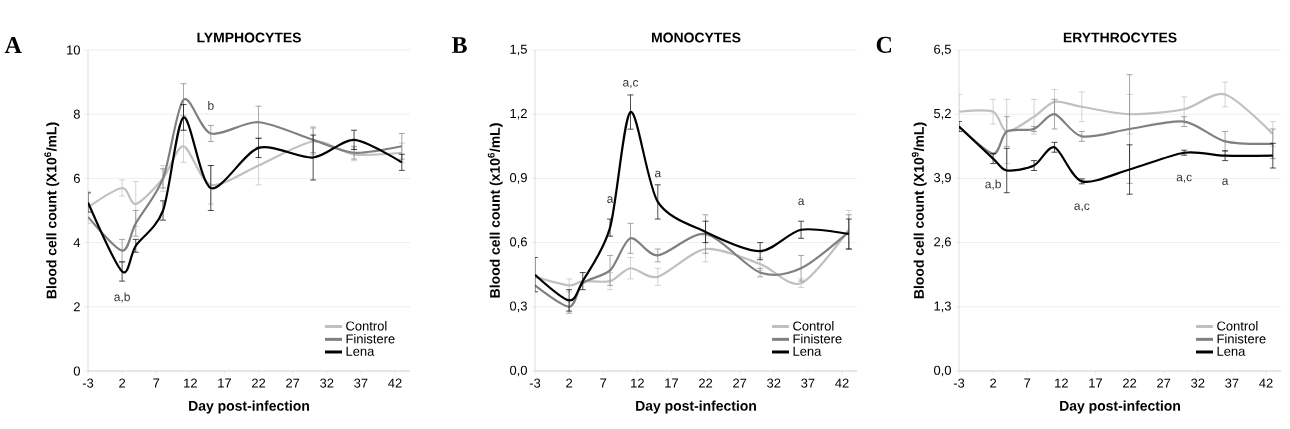 The width and height of the screenshot is (1290, 429). What do you see at coordinates (919, 210) in the screenshot?
I see `y-axis-title: Blood cell count (X10$^{9}$/mL)` at bounding box center [919, 210].